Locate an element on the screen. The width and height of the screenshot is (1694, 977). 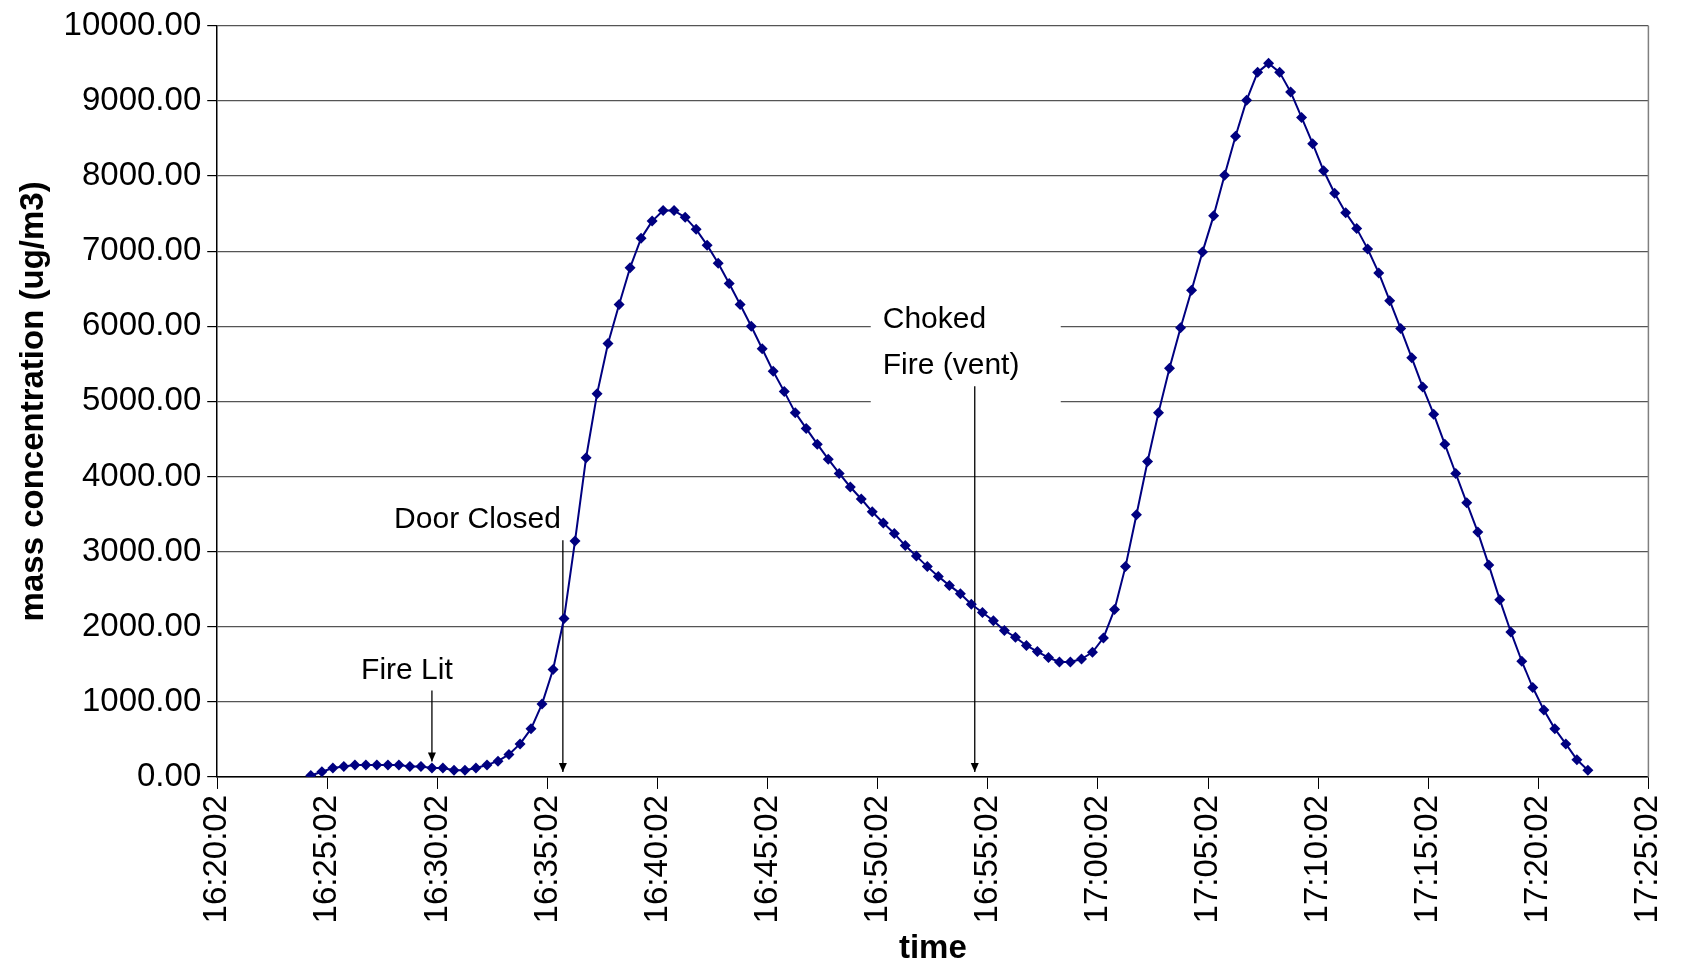
y-tick-label: 10000.00 is located at coordinates (132, 23).